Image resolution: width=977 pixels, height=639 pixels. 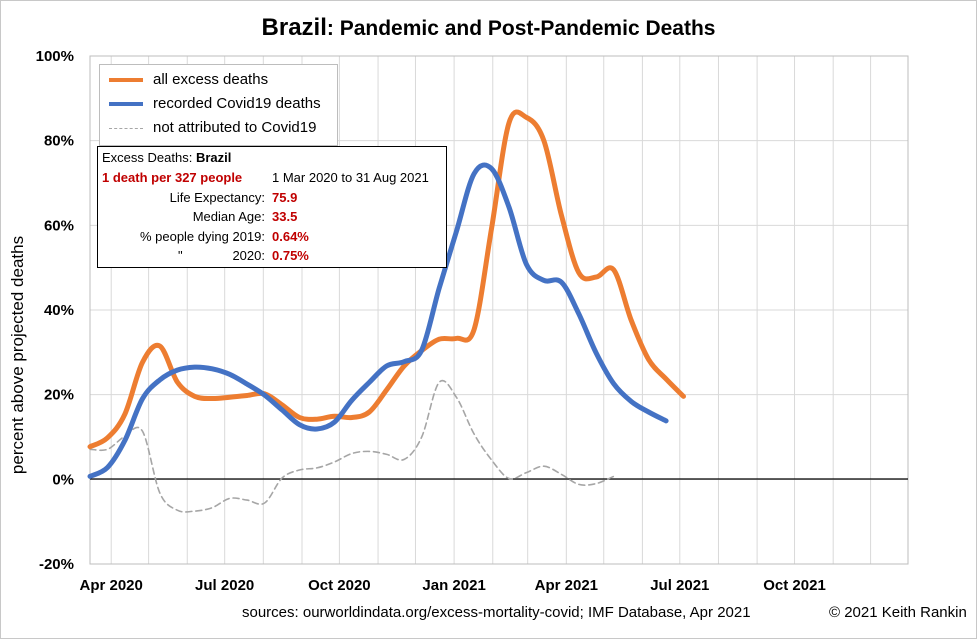 I want to click on info-rate: 1 death per 327 people, so click(x=172, y=177).